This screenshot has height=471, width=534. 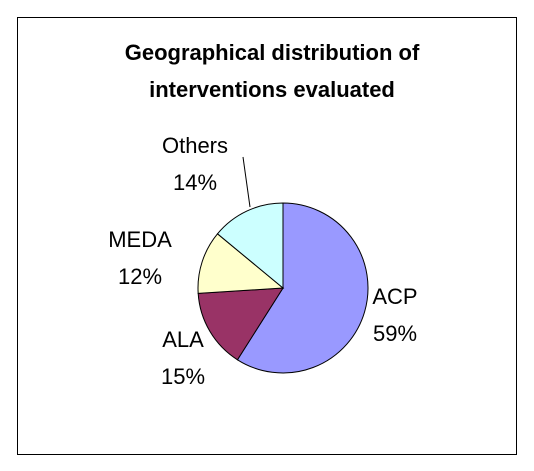 What do you see at coordinates (394, 296) in the screenshot?
I see `slice-label: ACP` at bounding box center [394, 296].